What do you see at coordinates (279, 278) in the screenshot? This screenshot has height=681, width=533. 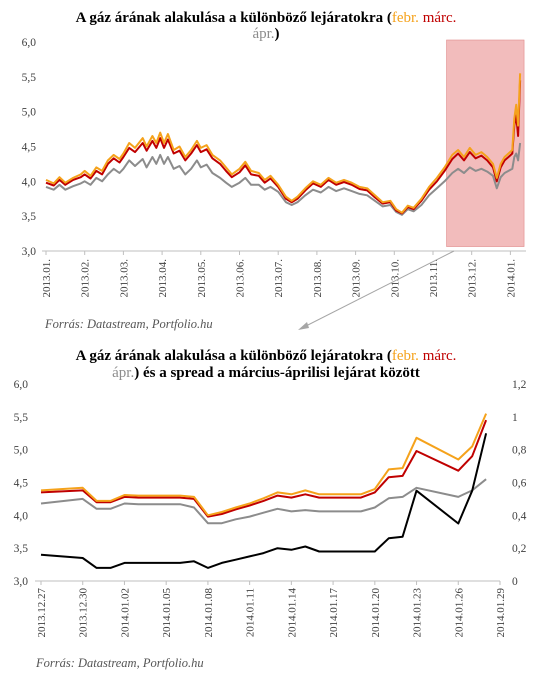 I see `chart1-x-tick: 2013.07.` at bounding box center [279, 278].